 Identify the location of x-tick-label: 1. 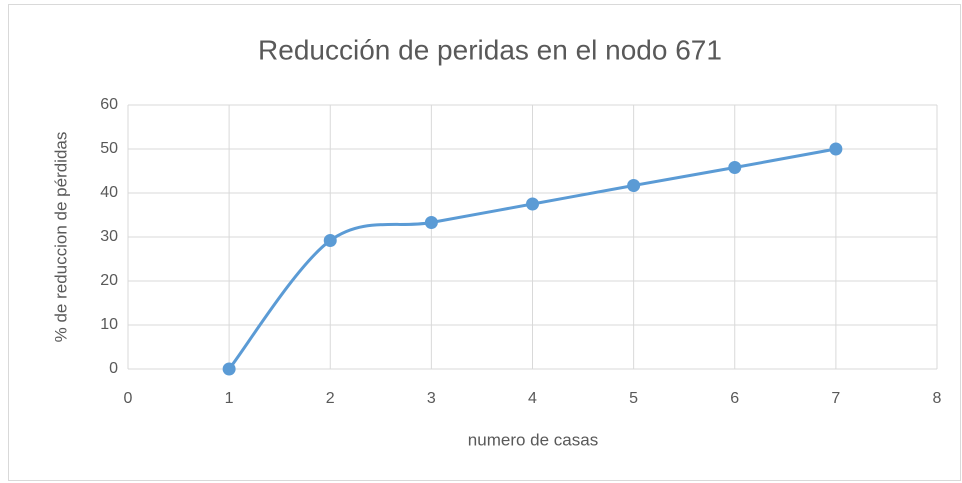
(229, 398).